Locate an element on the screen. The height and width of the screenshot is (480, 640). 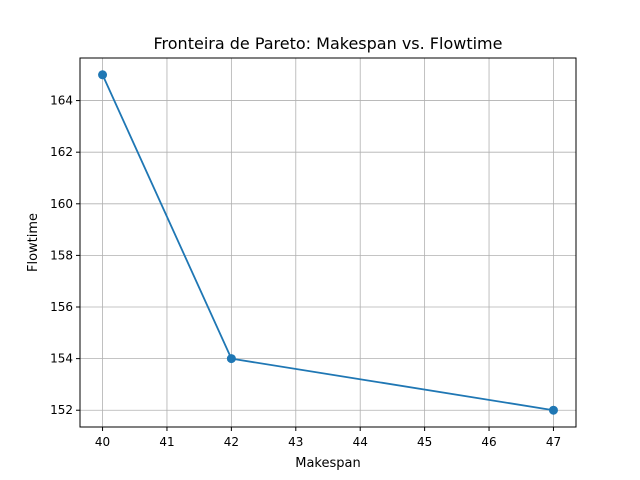
x-tick-label: 44 is located at coordinates (360, 442).